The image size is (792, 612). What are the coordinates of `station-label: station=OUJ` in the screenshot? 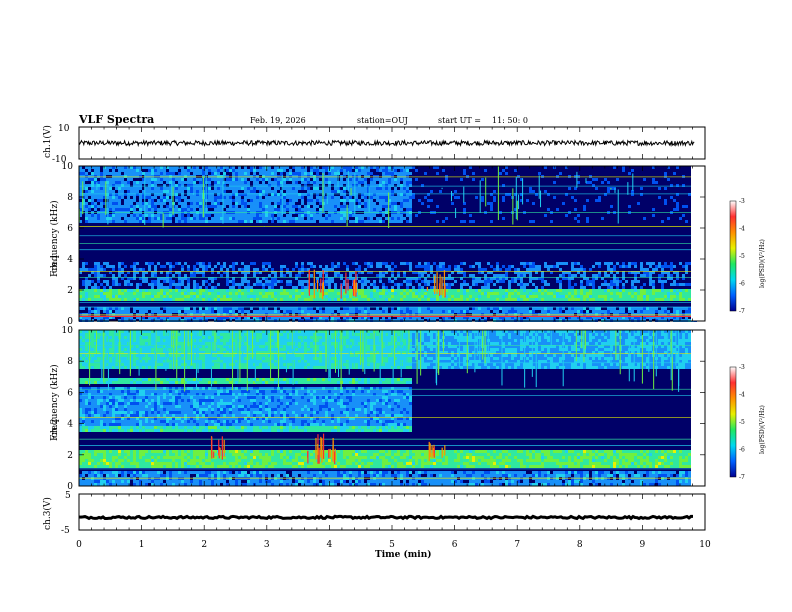 It's located at (382, 120).